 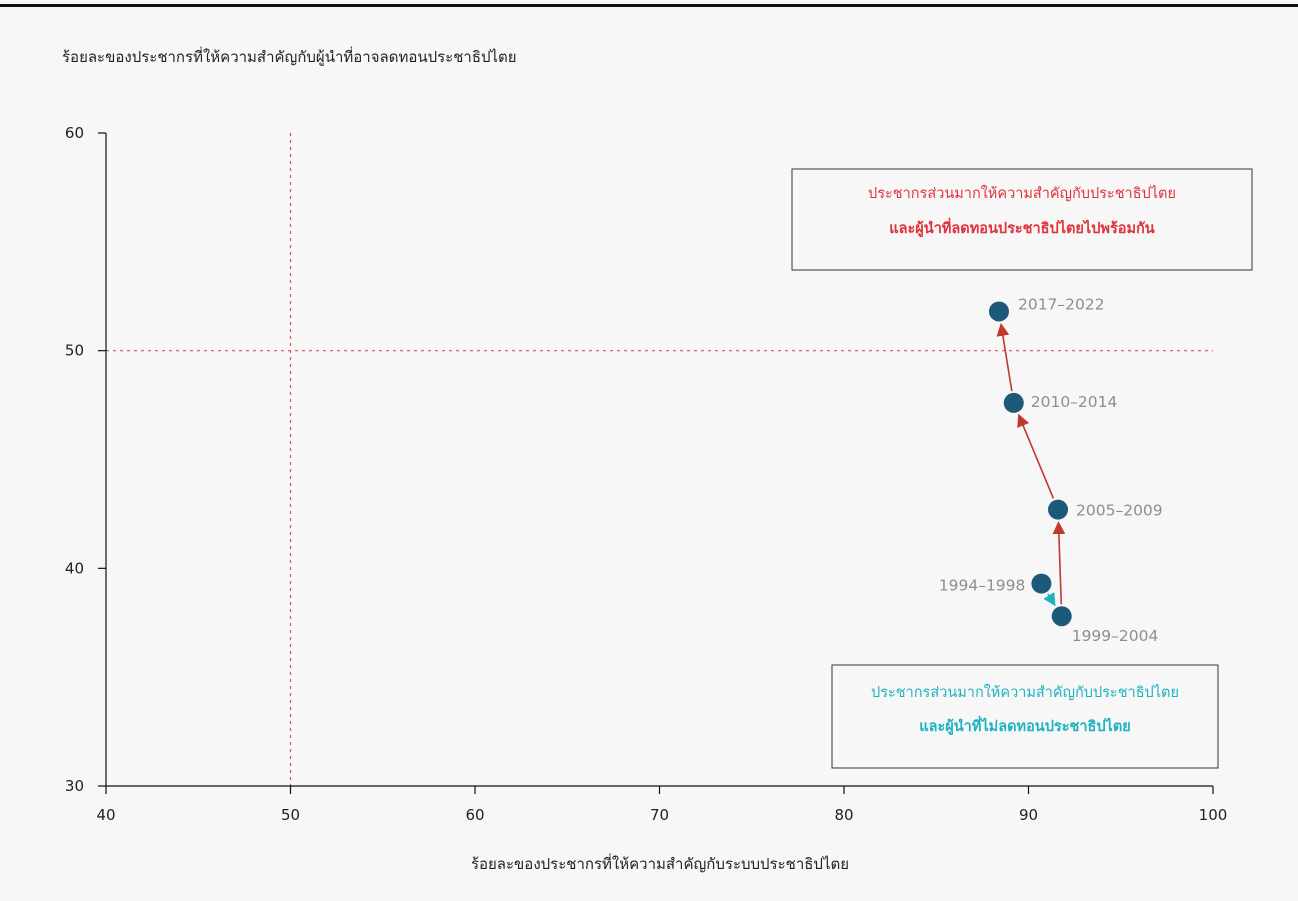 What do you see at coordinates (1061, 304) in the screenshot?
I see `point-label: 2017–2022` at bounding box center [1061, 304].